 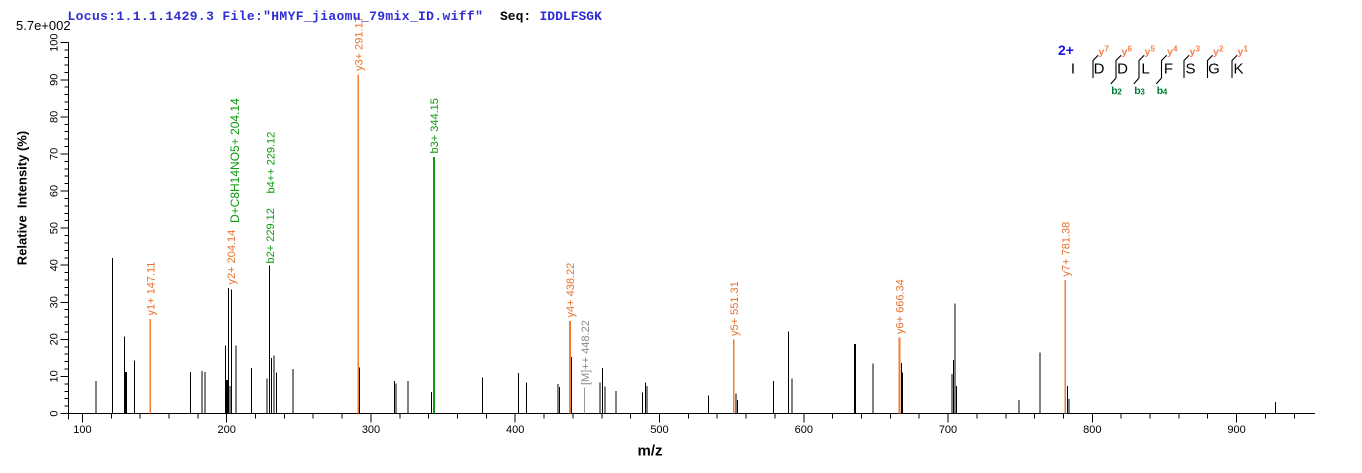 What do you see at coordinates (515, 430) in the screenshot?
I see `svg-text: 400` at bounding box center [515, 430].